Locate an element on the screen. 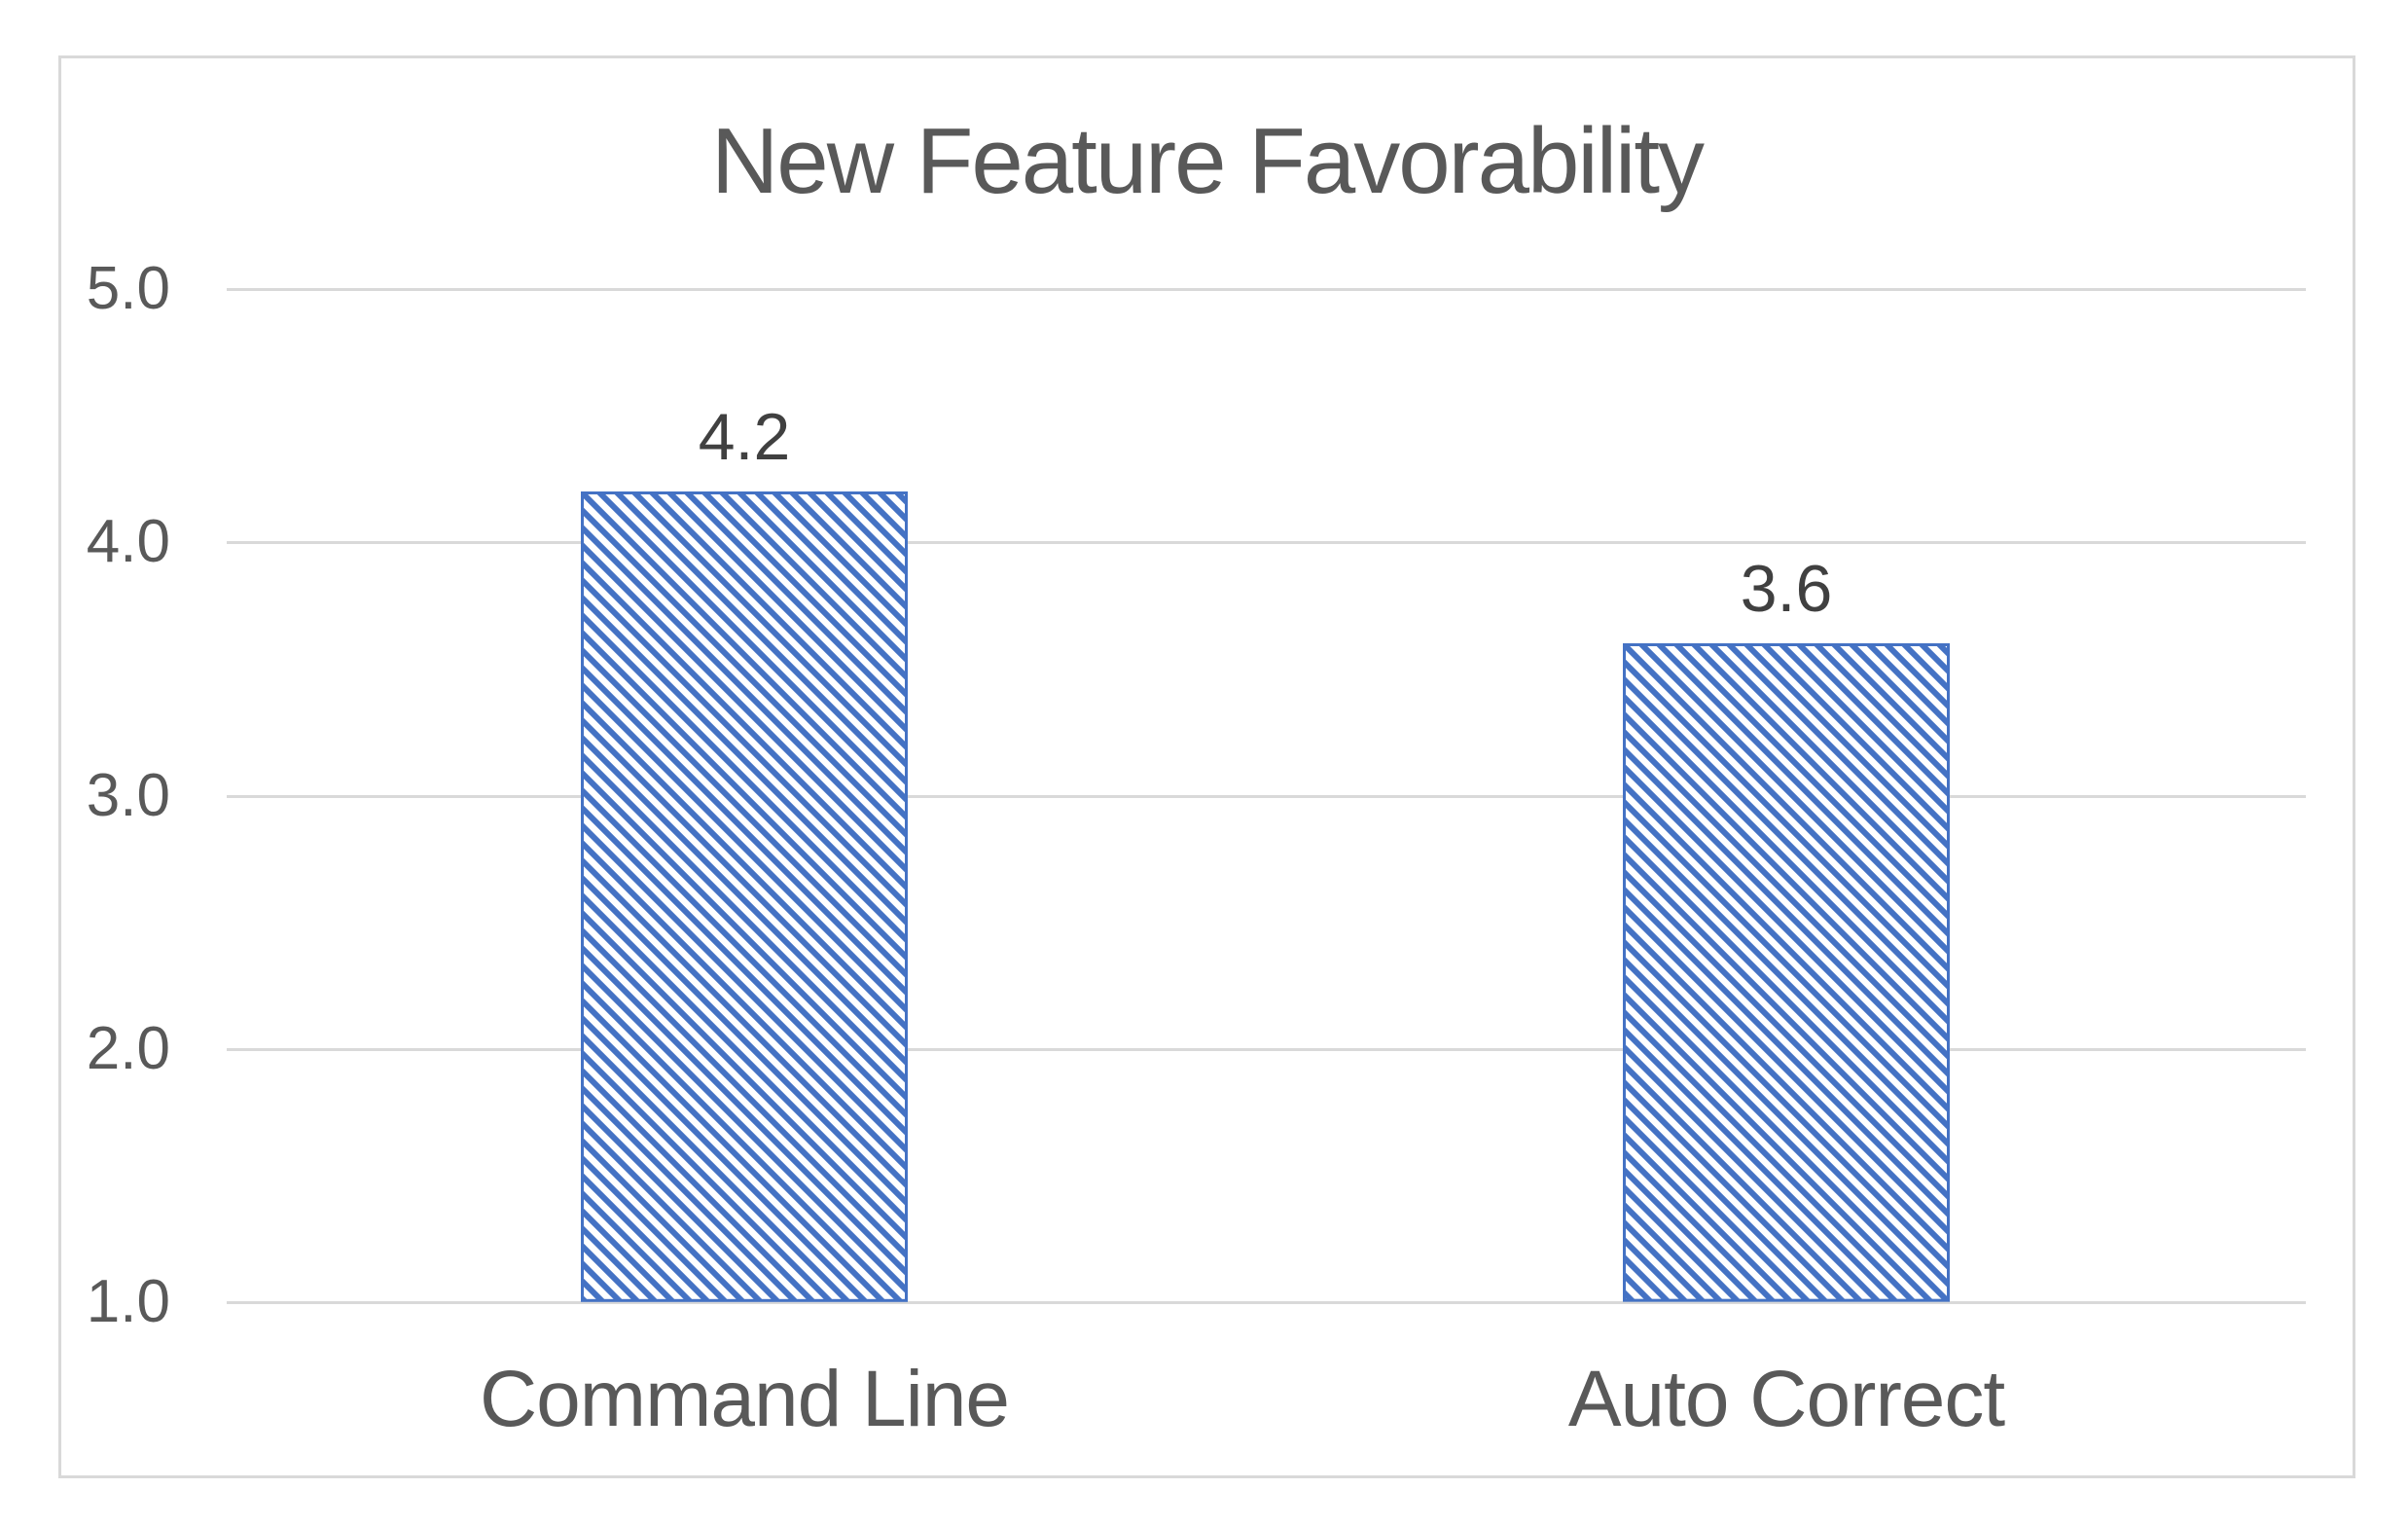  x-axis-category-label: Command Line is located at coordinates (744, 1399).